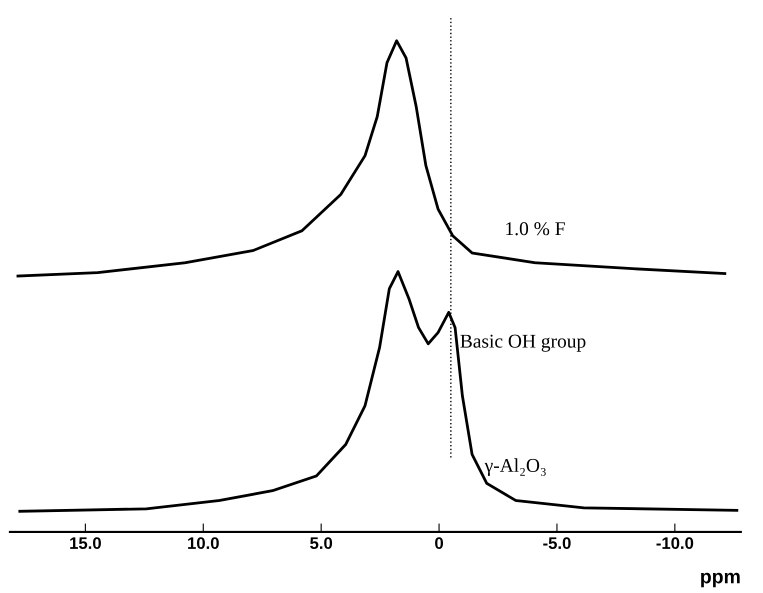 Image resolution: width=763 pixels, height=593 pixels. What do you see at coordinates (523, 343) in the screenshot?
I see `annotation: Basic OH group` at bounding box center [523, 343].